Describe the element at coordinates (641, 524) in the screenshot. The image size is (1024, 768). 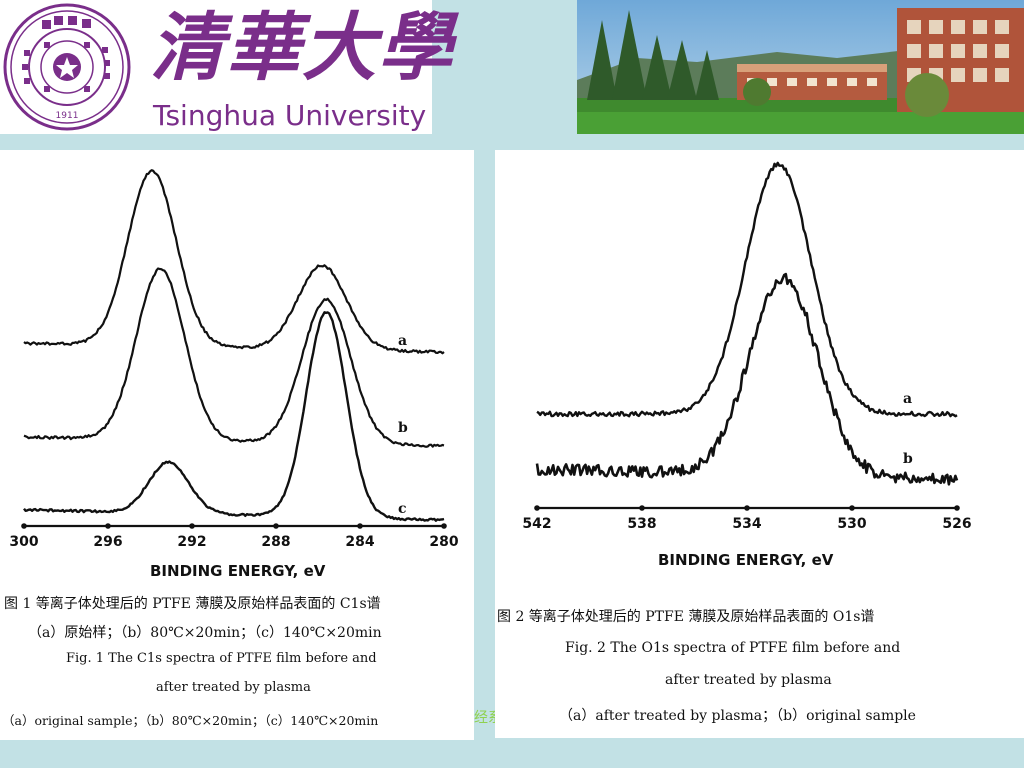
I see `x-tick-label: 538` at that location.